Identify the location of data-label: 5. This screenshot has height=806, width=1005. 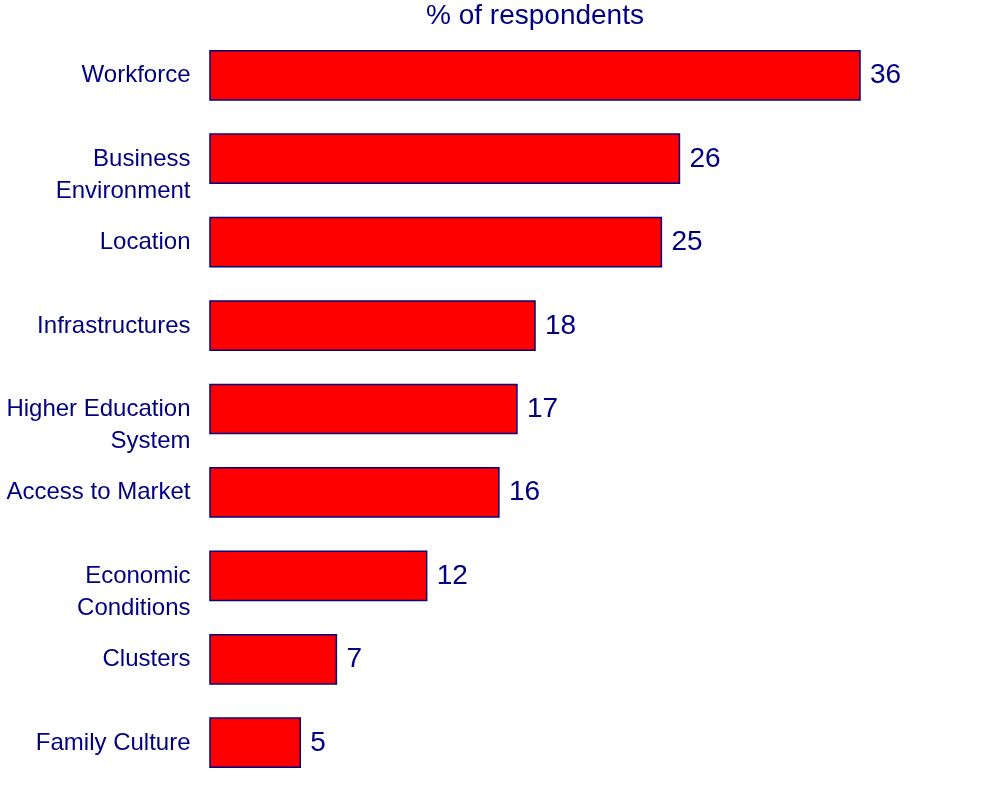
(318, 741).